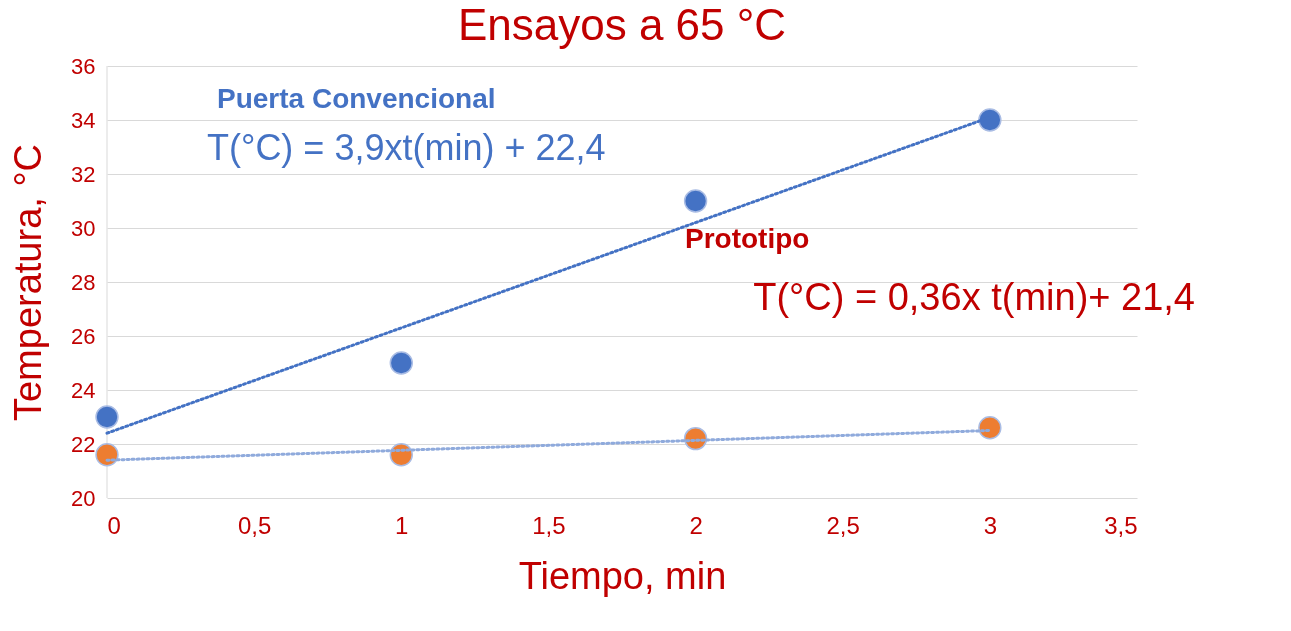  I want to click on y-tick-label: 20, so click(83, 498).